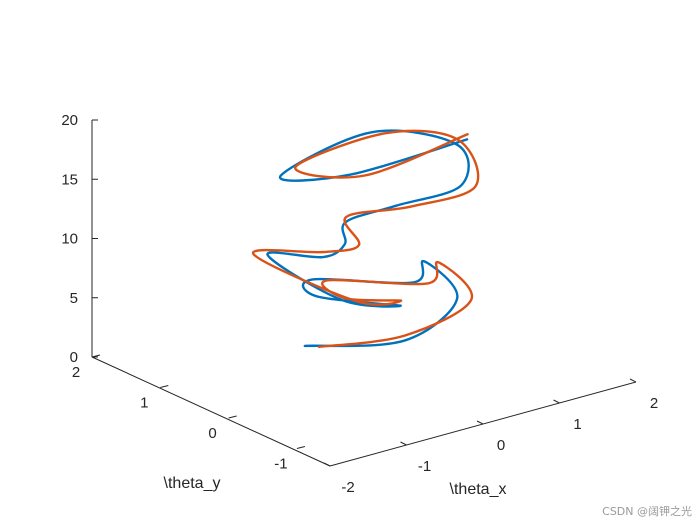 The width and height of the screenshot is (700, 525). I want to click on x-tick-label: -2, so click(347, 487).